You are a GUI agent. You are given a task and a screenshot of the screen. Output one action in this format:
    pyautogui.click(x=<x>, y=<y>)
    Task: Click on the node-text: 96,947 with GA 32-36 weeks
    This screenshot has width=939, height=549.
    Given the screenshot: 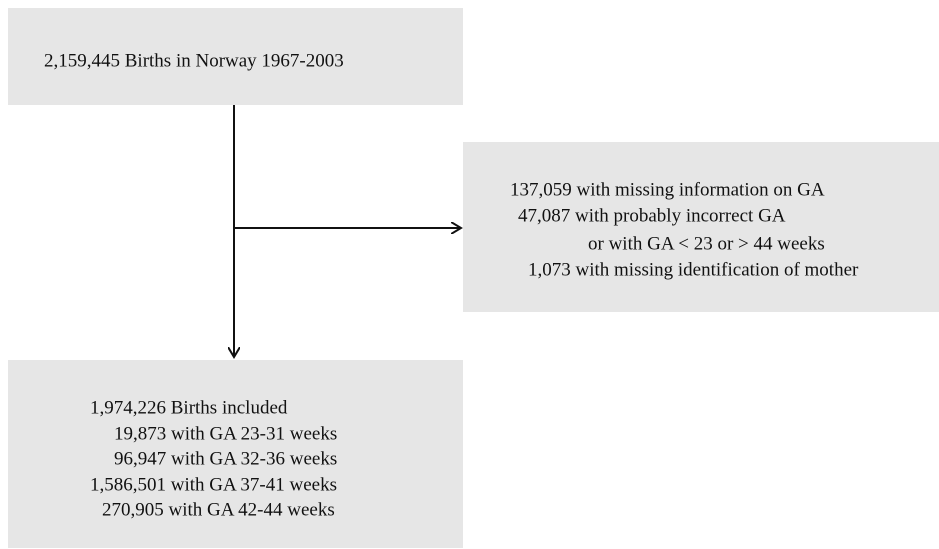 What is the action you would take?
    pyautogui.click(x=225, y=458)
    